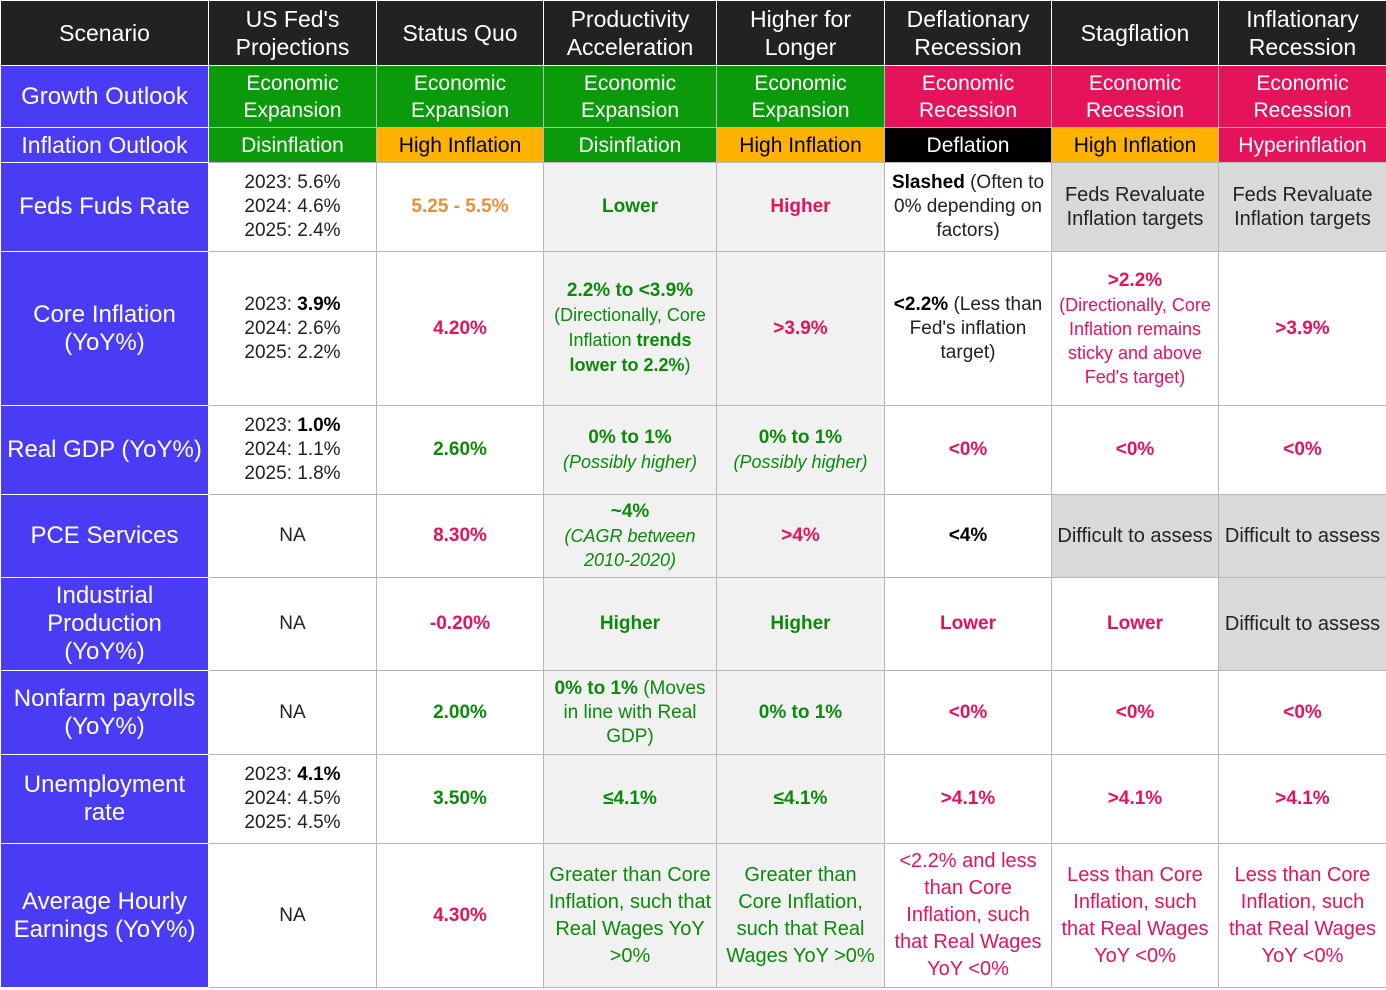 The width and height of the screenshot is (1386, 990). What do you see at coordinates (1302, 328) in the screenshot?
I see `core-inflation-inflationary: >3.9%` at bounding box center [1302, 328].